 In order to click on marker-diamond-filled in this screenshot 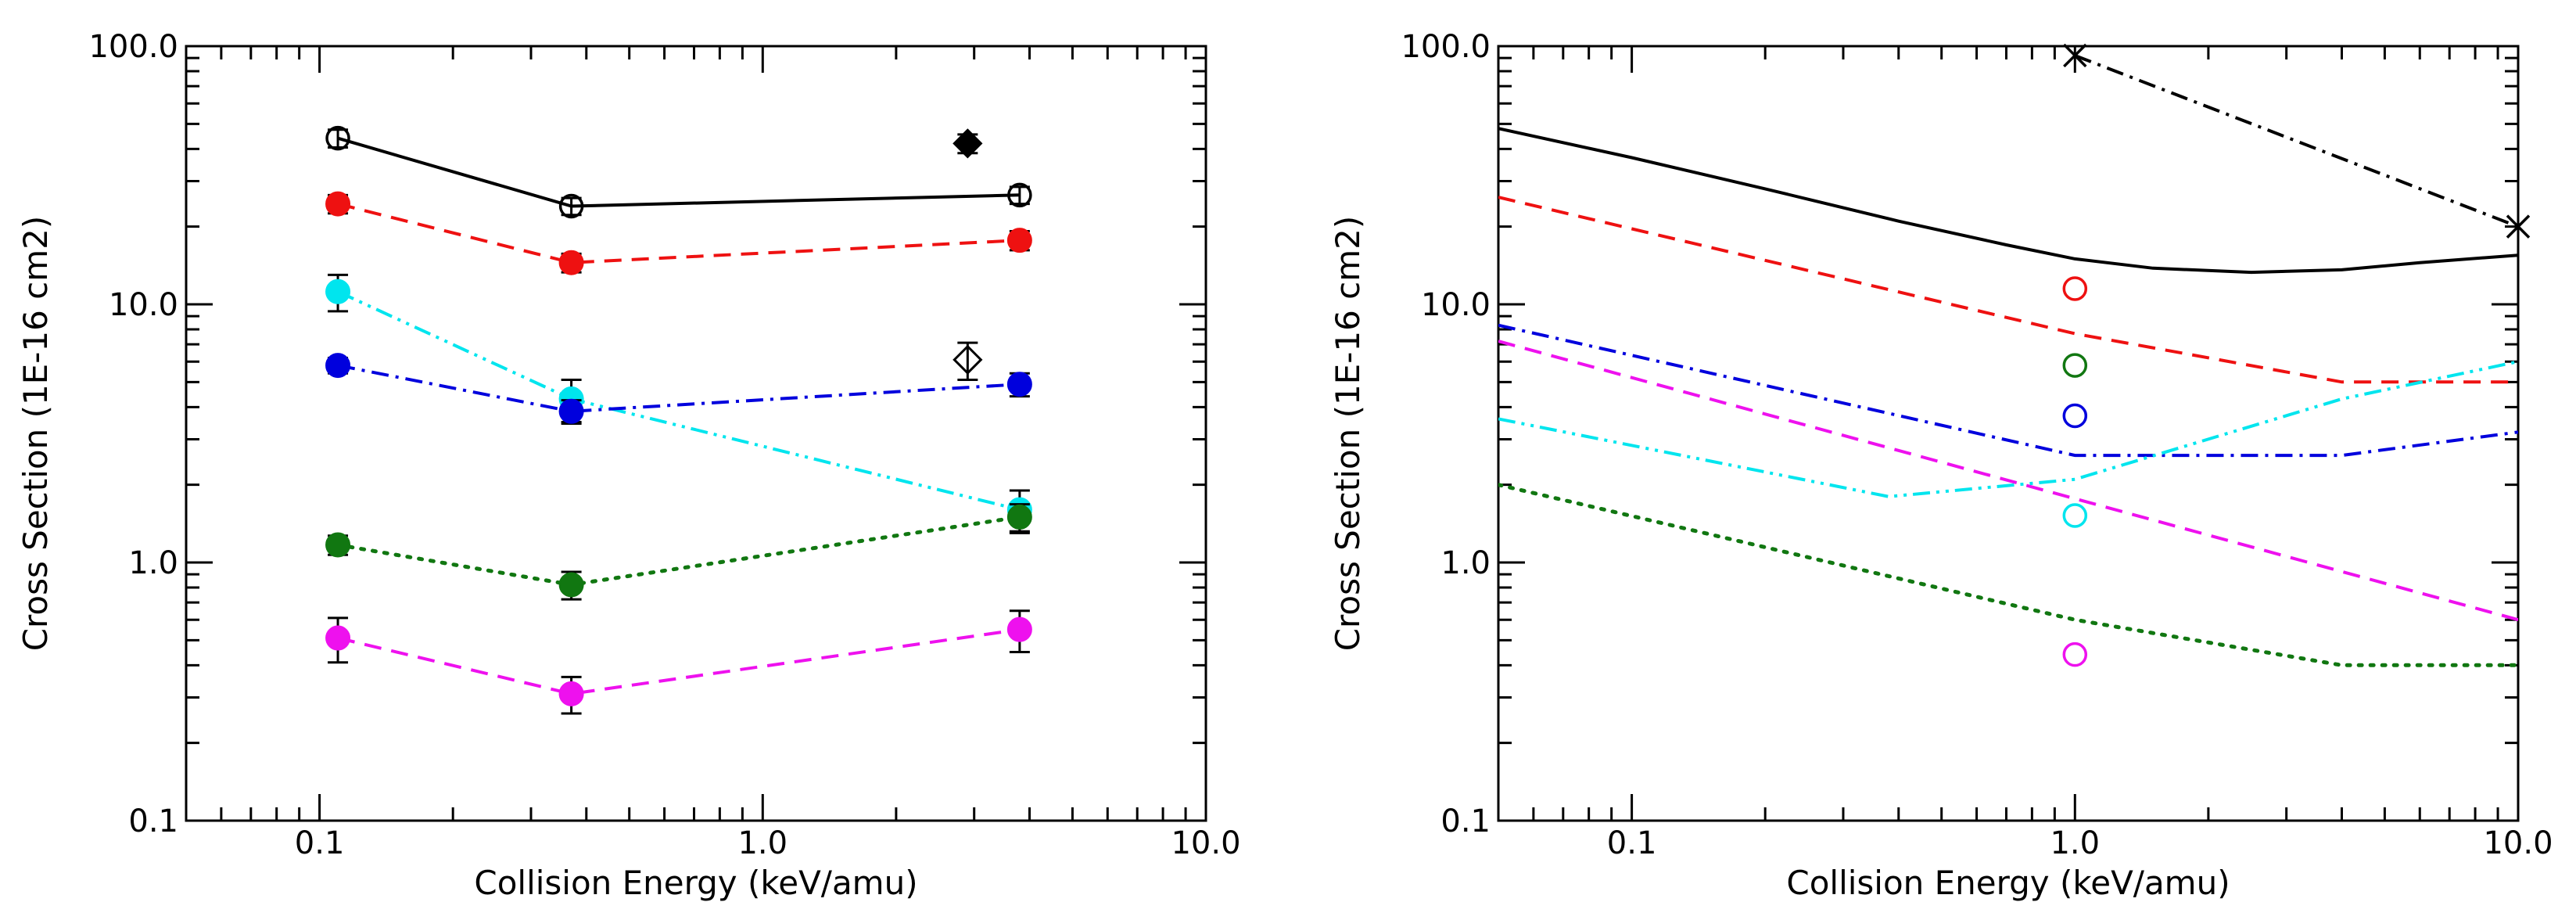, I will do `click(968, 143)`.